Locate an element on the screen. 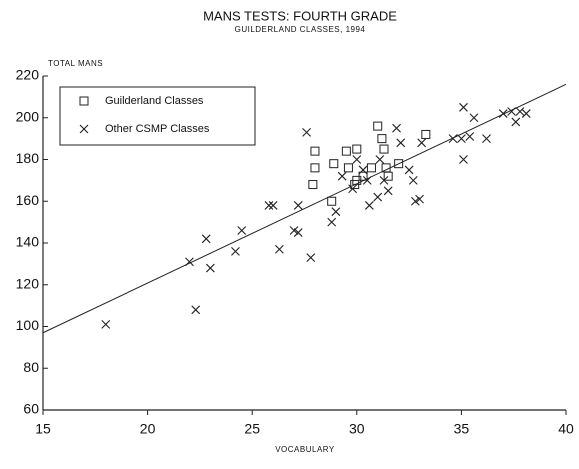 The width and height of the screenshot is (579, 469). x-tick-label: 20 is located at coordinates (148, 429).